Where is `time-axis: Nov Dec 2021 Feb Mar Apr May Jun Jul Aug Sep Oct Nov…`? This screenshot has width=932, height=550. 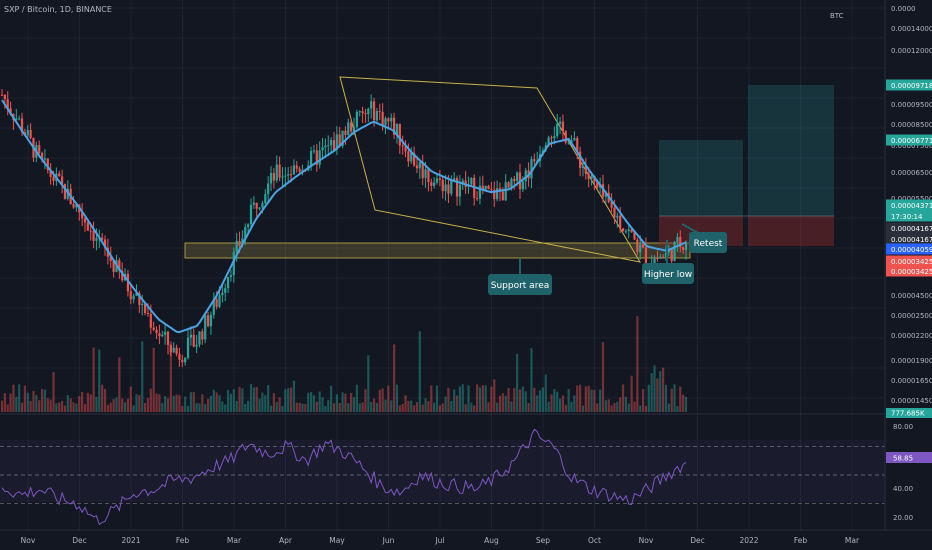 time-axis: Nov Dec 2021 Feb Mar Apr May Jun Jul Aug Sep Oct Nov… is located at coordinates (440, 540).